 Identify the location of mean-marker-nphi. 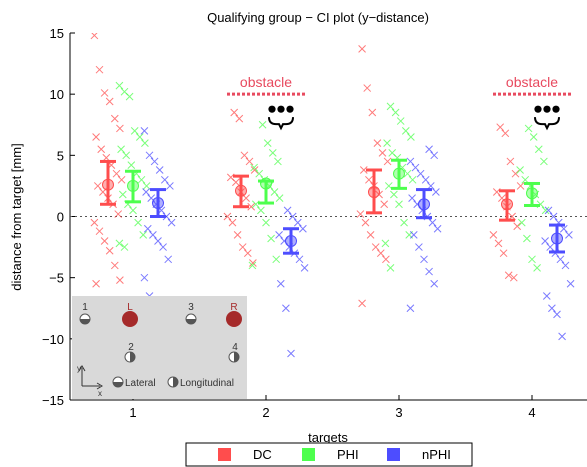
(158, 203).